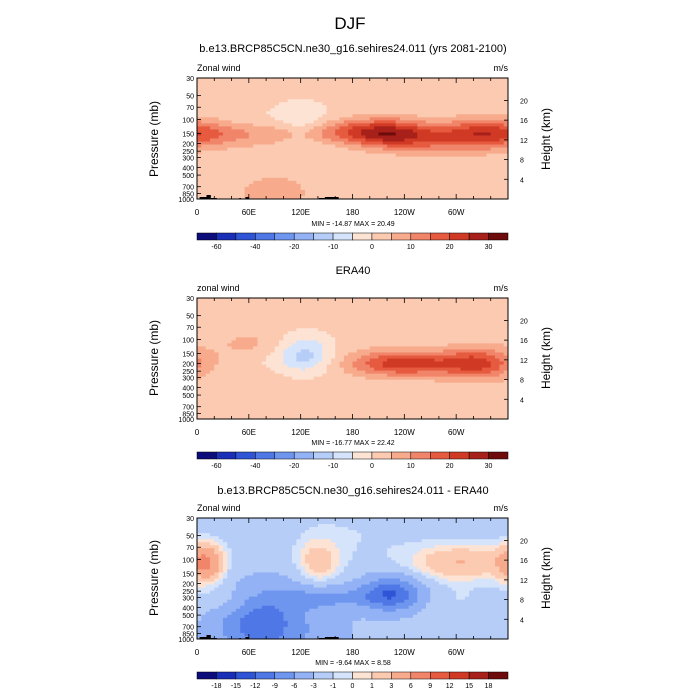 Image resolution: width=700 pixels, height=700 pixels. I want to click on topography-block, so click(208, 197).